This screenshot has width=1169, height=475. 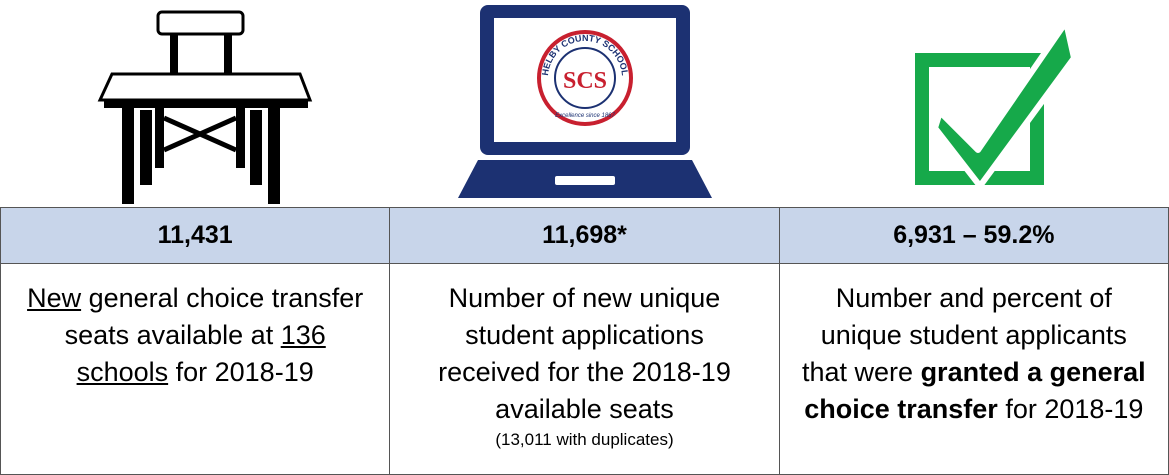 What do you see at coordinates (996, 104) in the screenshot?
I see `check-icon` at bounding box center [996, 104].